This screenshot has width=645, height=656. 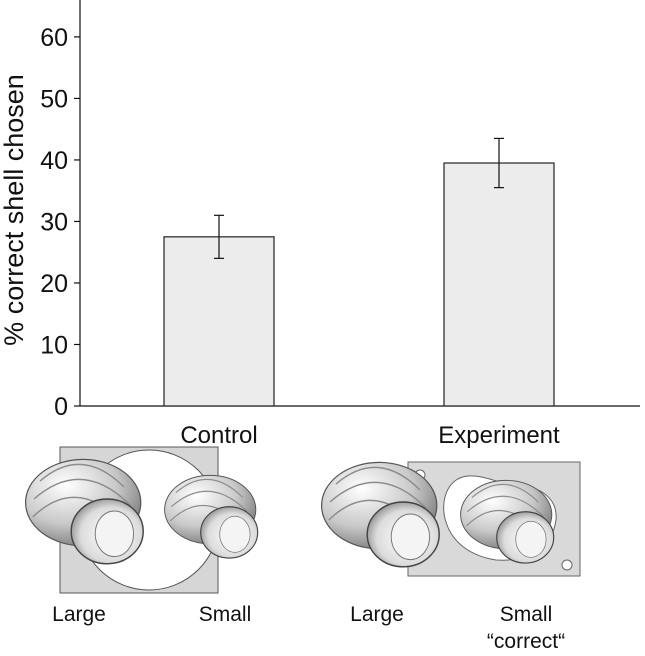 I want to click on y-axis-ticks: 0 10 20 30 40 50 60, so click(x=60, y=222).